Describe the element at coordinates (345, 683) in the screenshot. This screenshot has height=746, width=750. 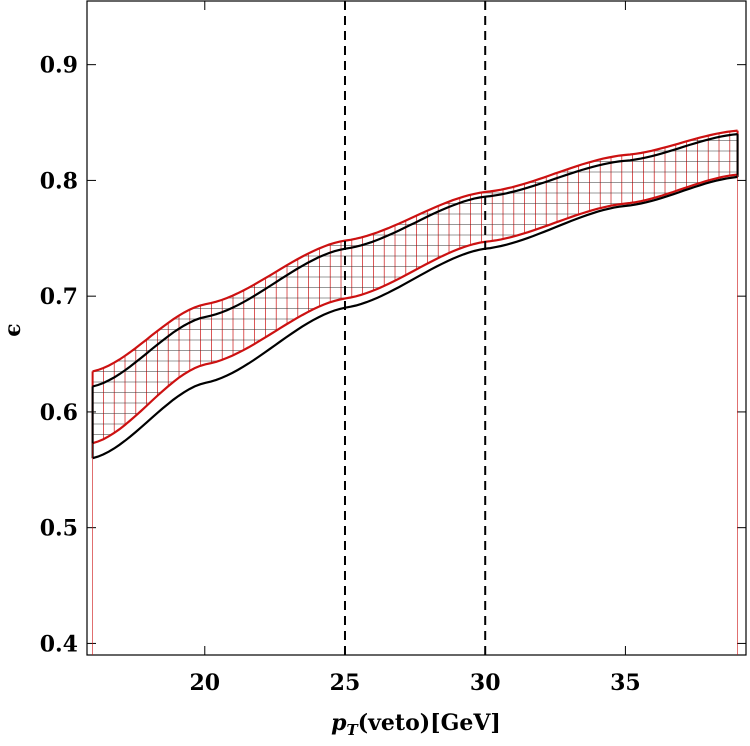
I see `x-tick-label: 25` at that location.